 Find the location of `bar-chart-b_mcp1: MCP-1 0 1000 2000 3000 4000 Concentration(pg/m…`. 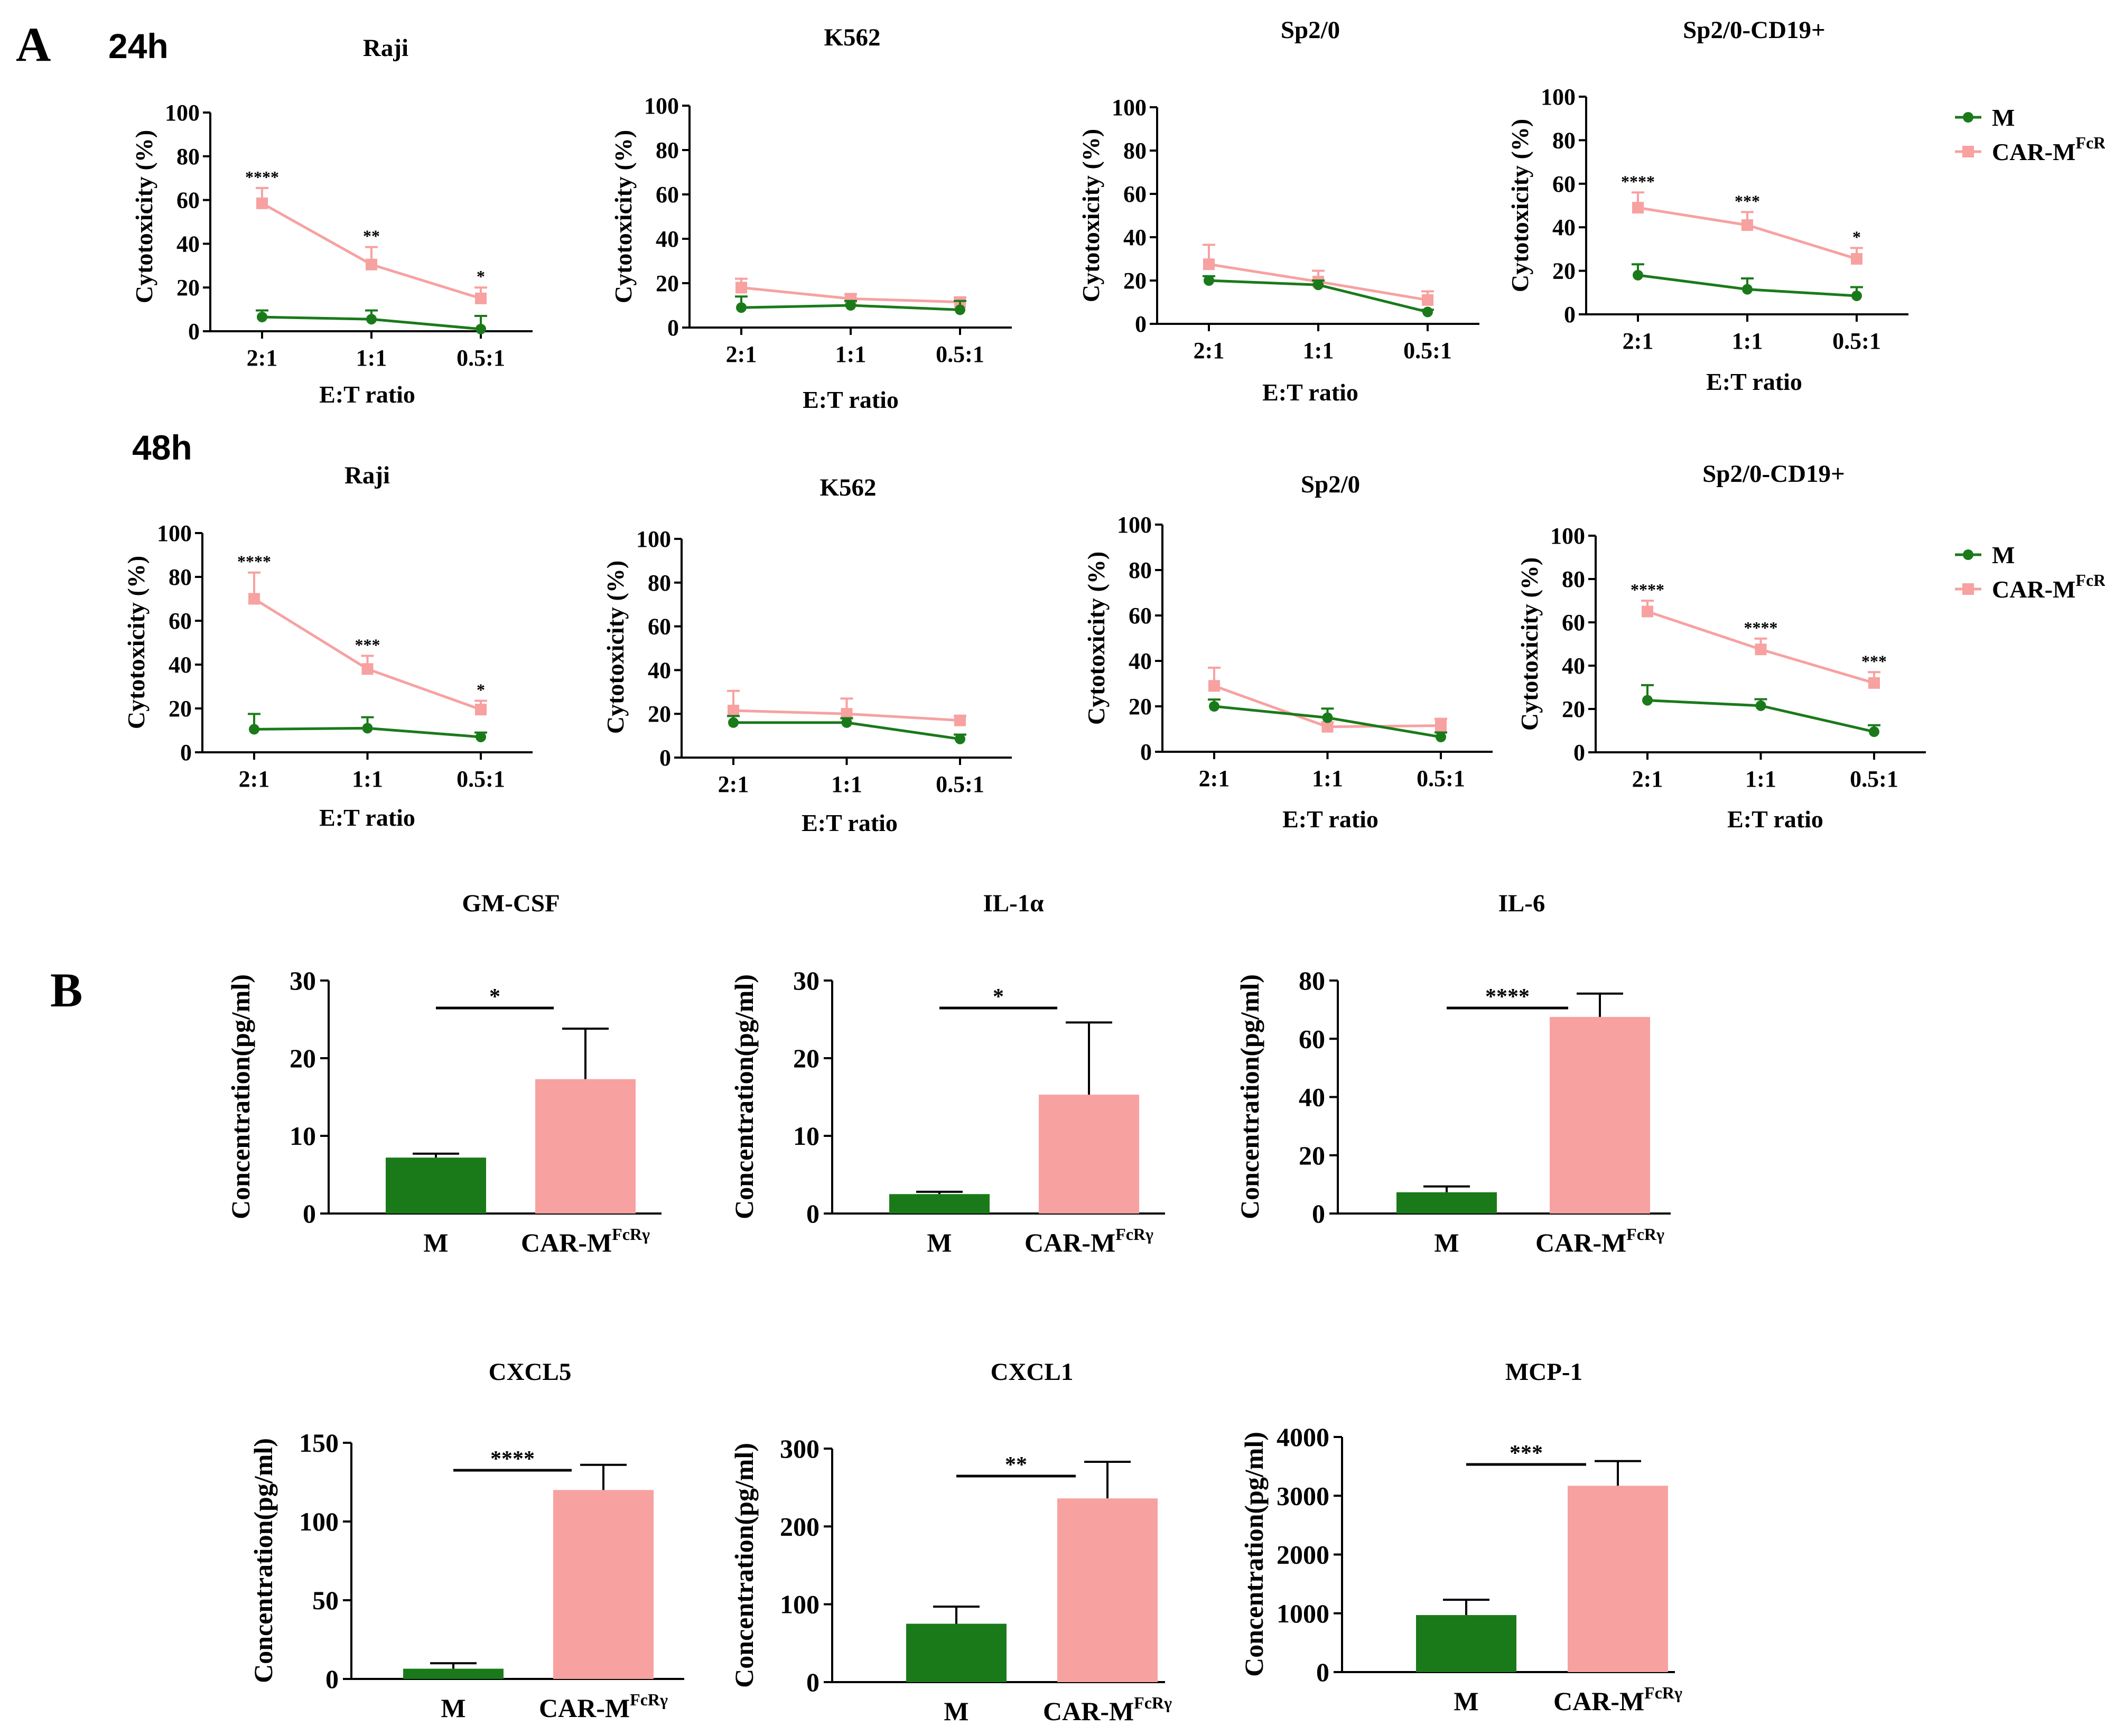

bar-chart-b_mcp1: MCP-1 0 1000 2000 3000 4000 Concentration(pg/m… is located at coordinates (1460, 1537).